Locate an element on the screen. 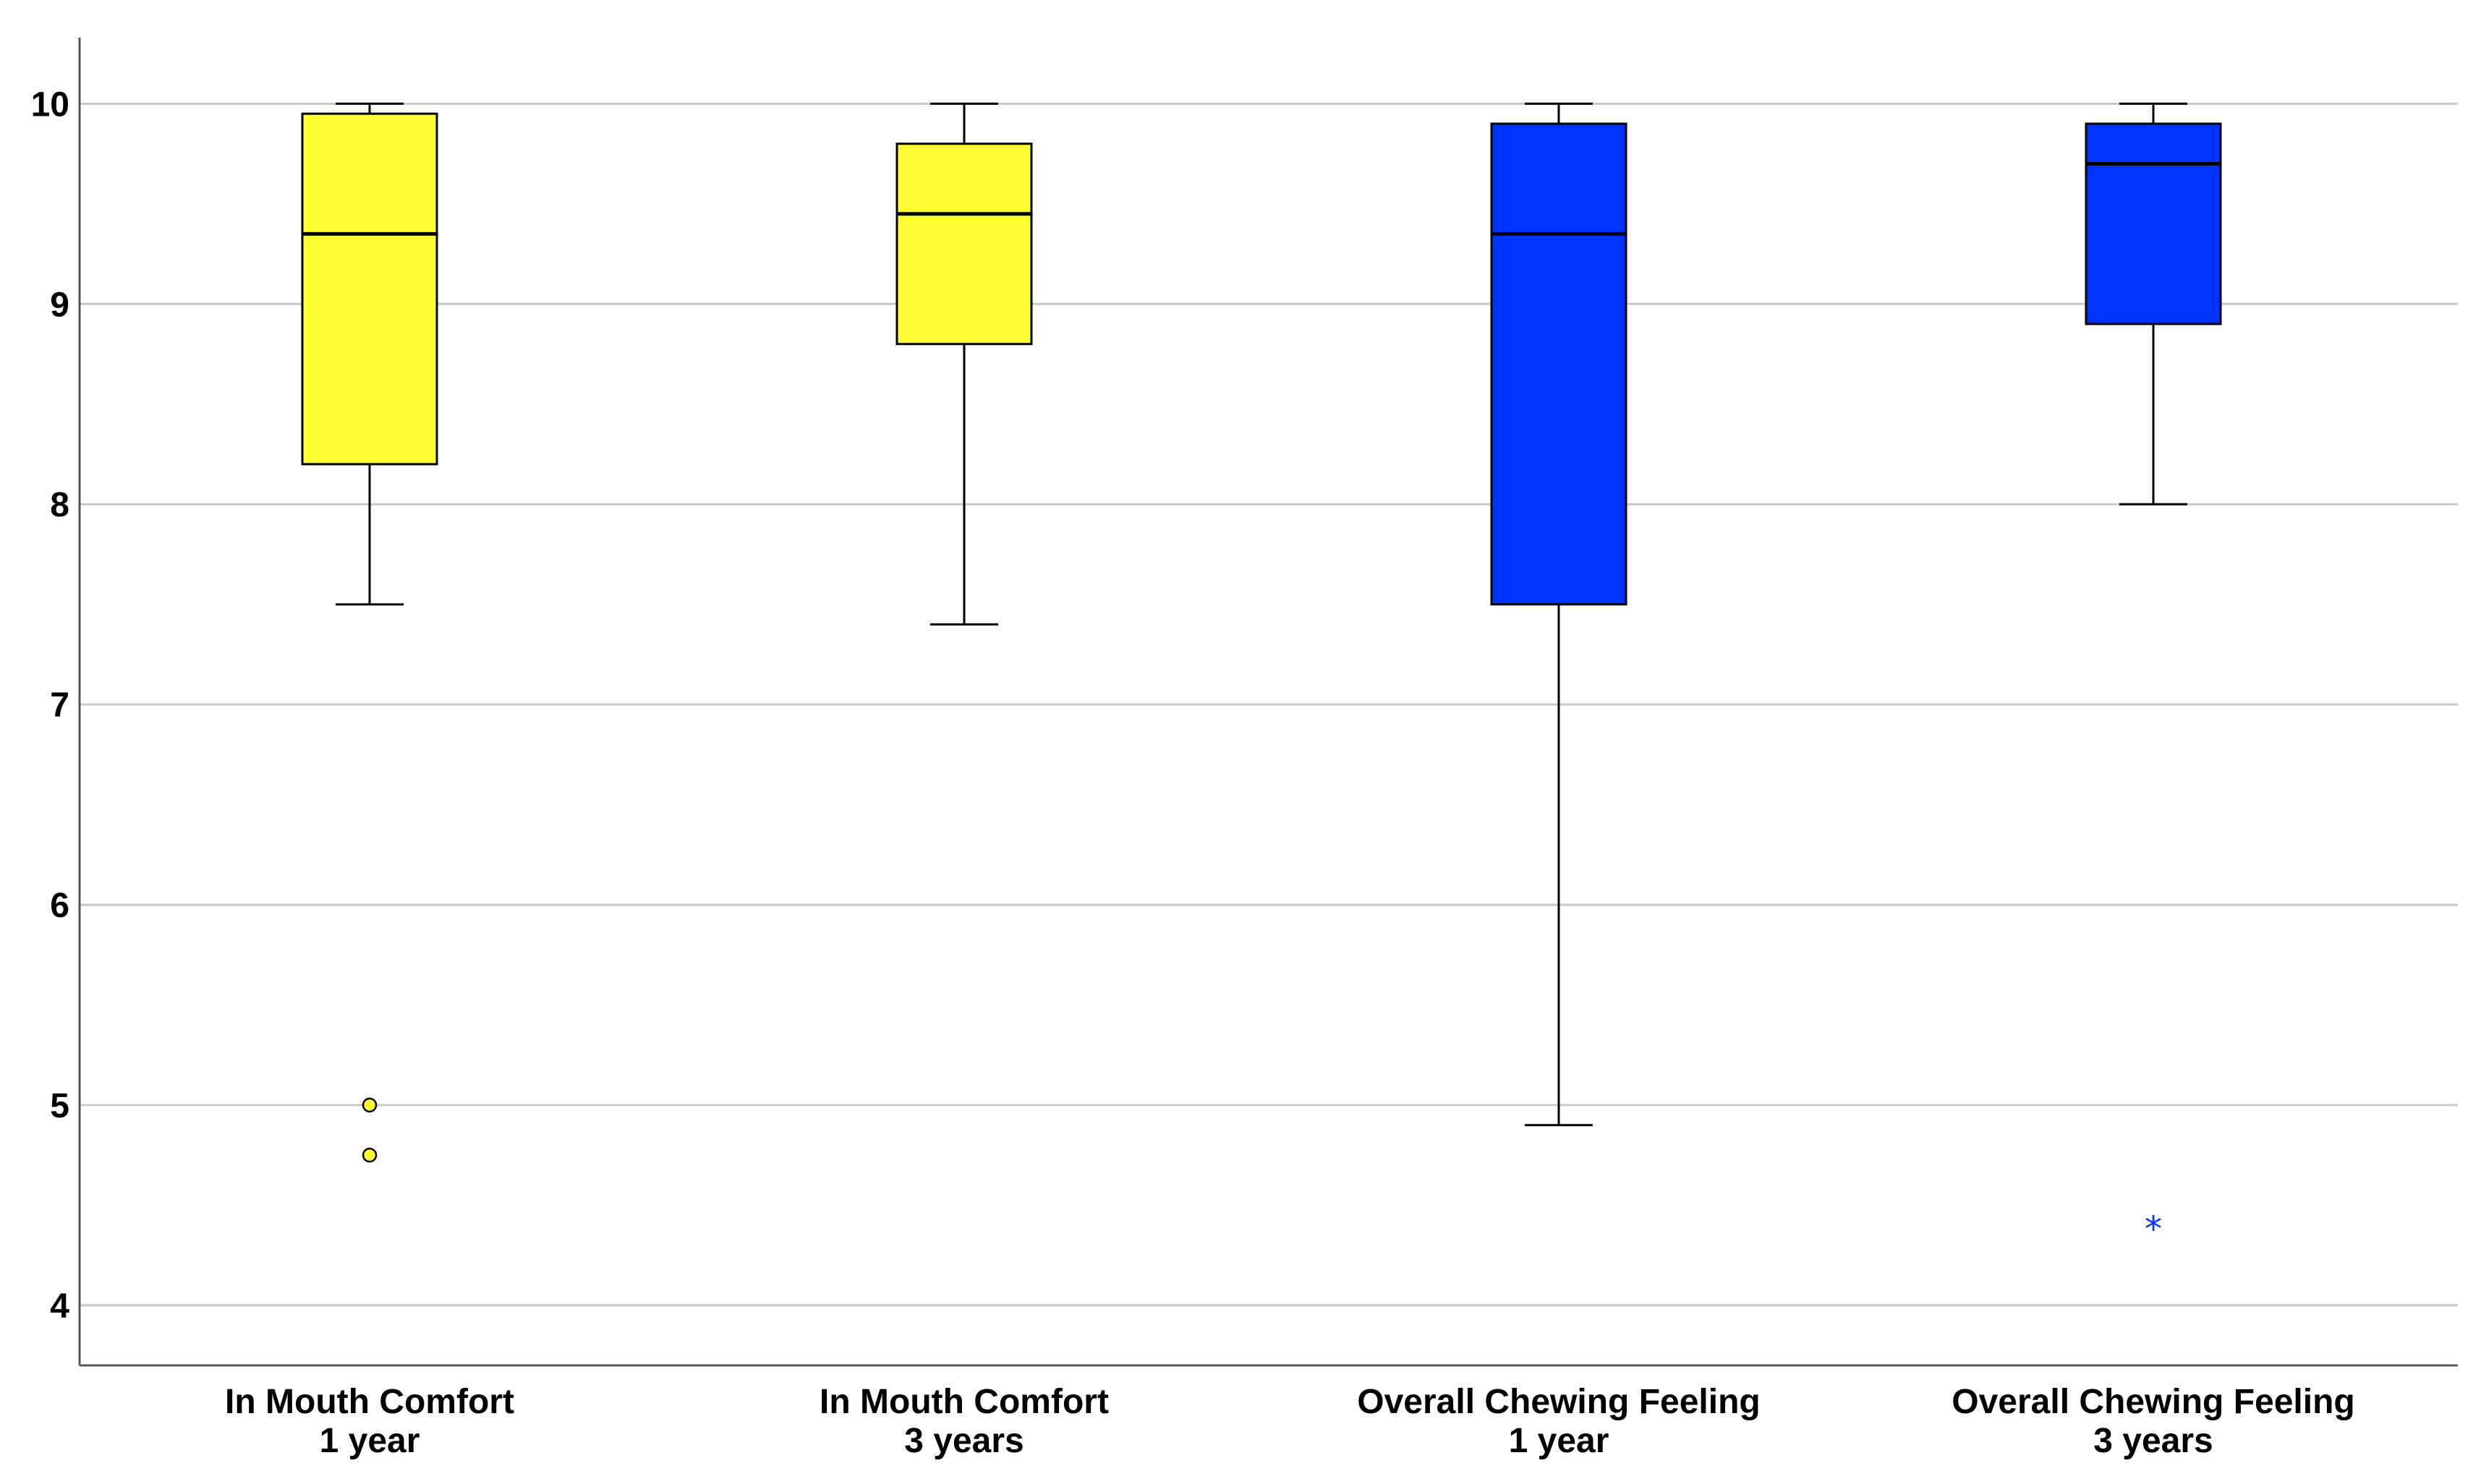 Image resolution: width=2481 pixels, height=1484 pixels. extreme-outlier-point: * is located at coordinates (2153, 1229).